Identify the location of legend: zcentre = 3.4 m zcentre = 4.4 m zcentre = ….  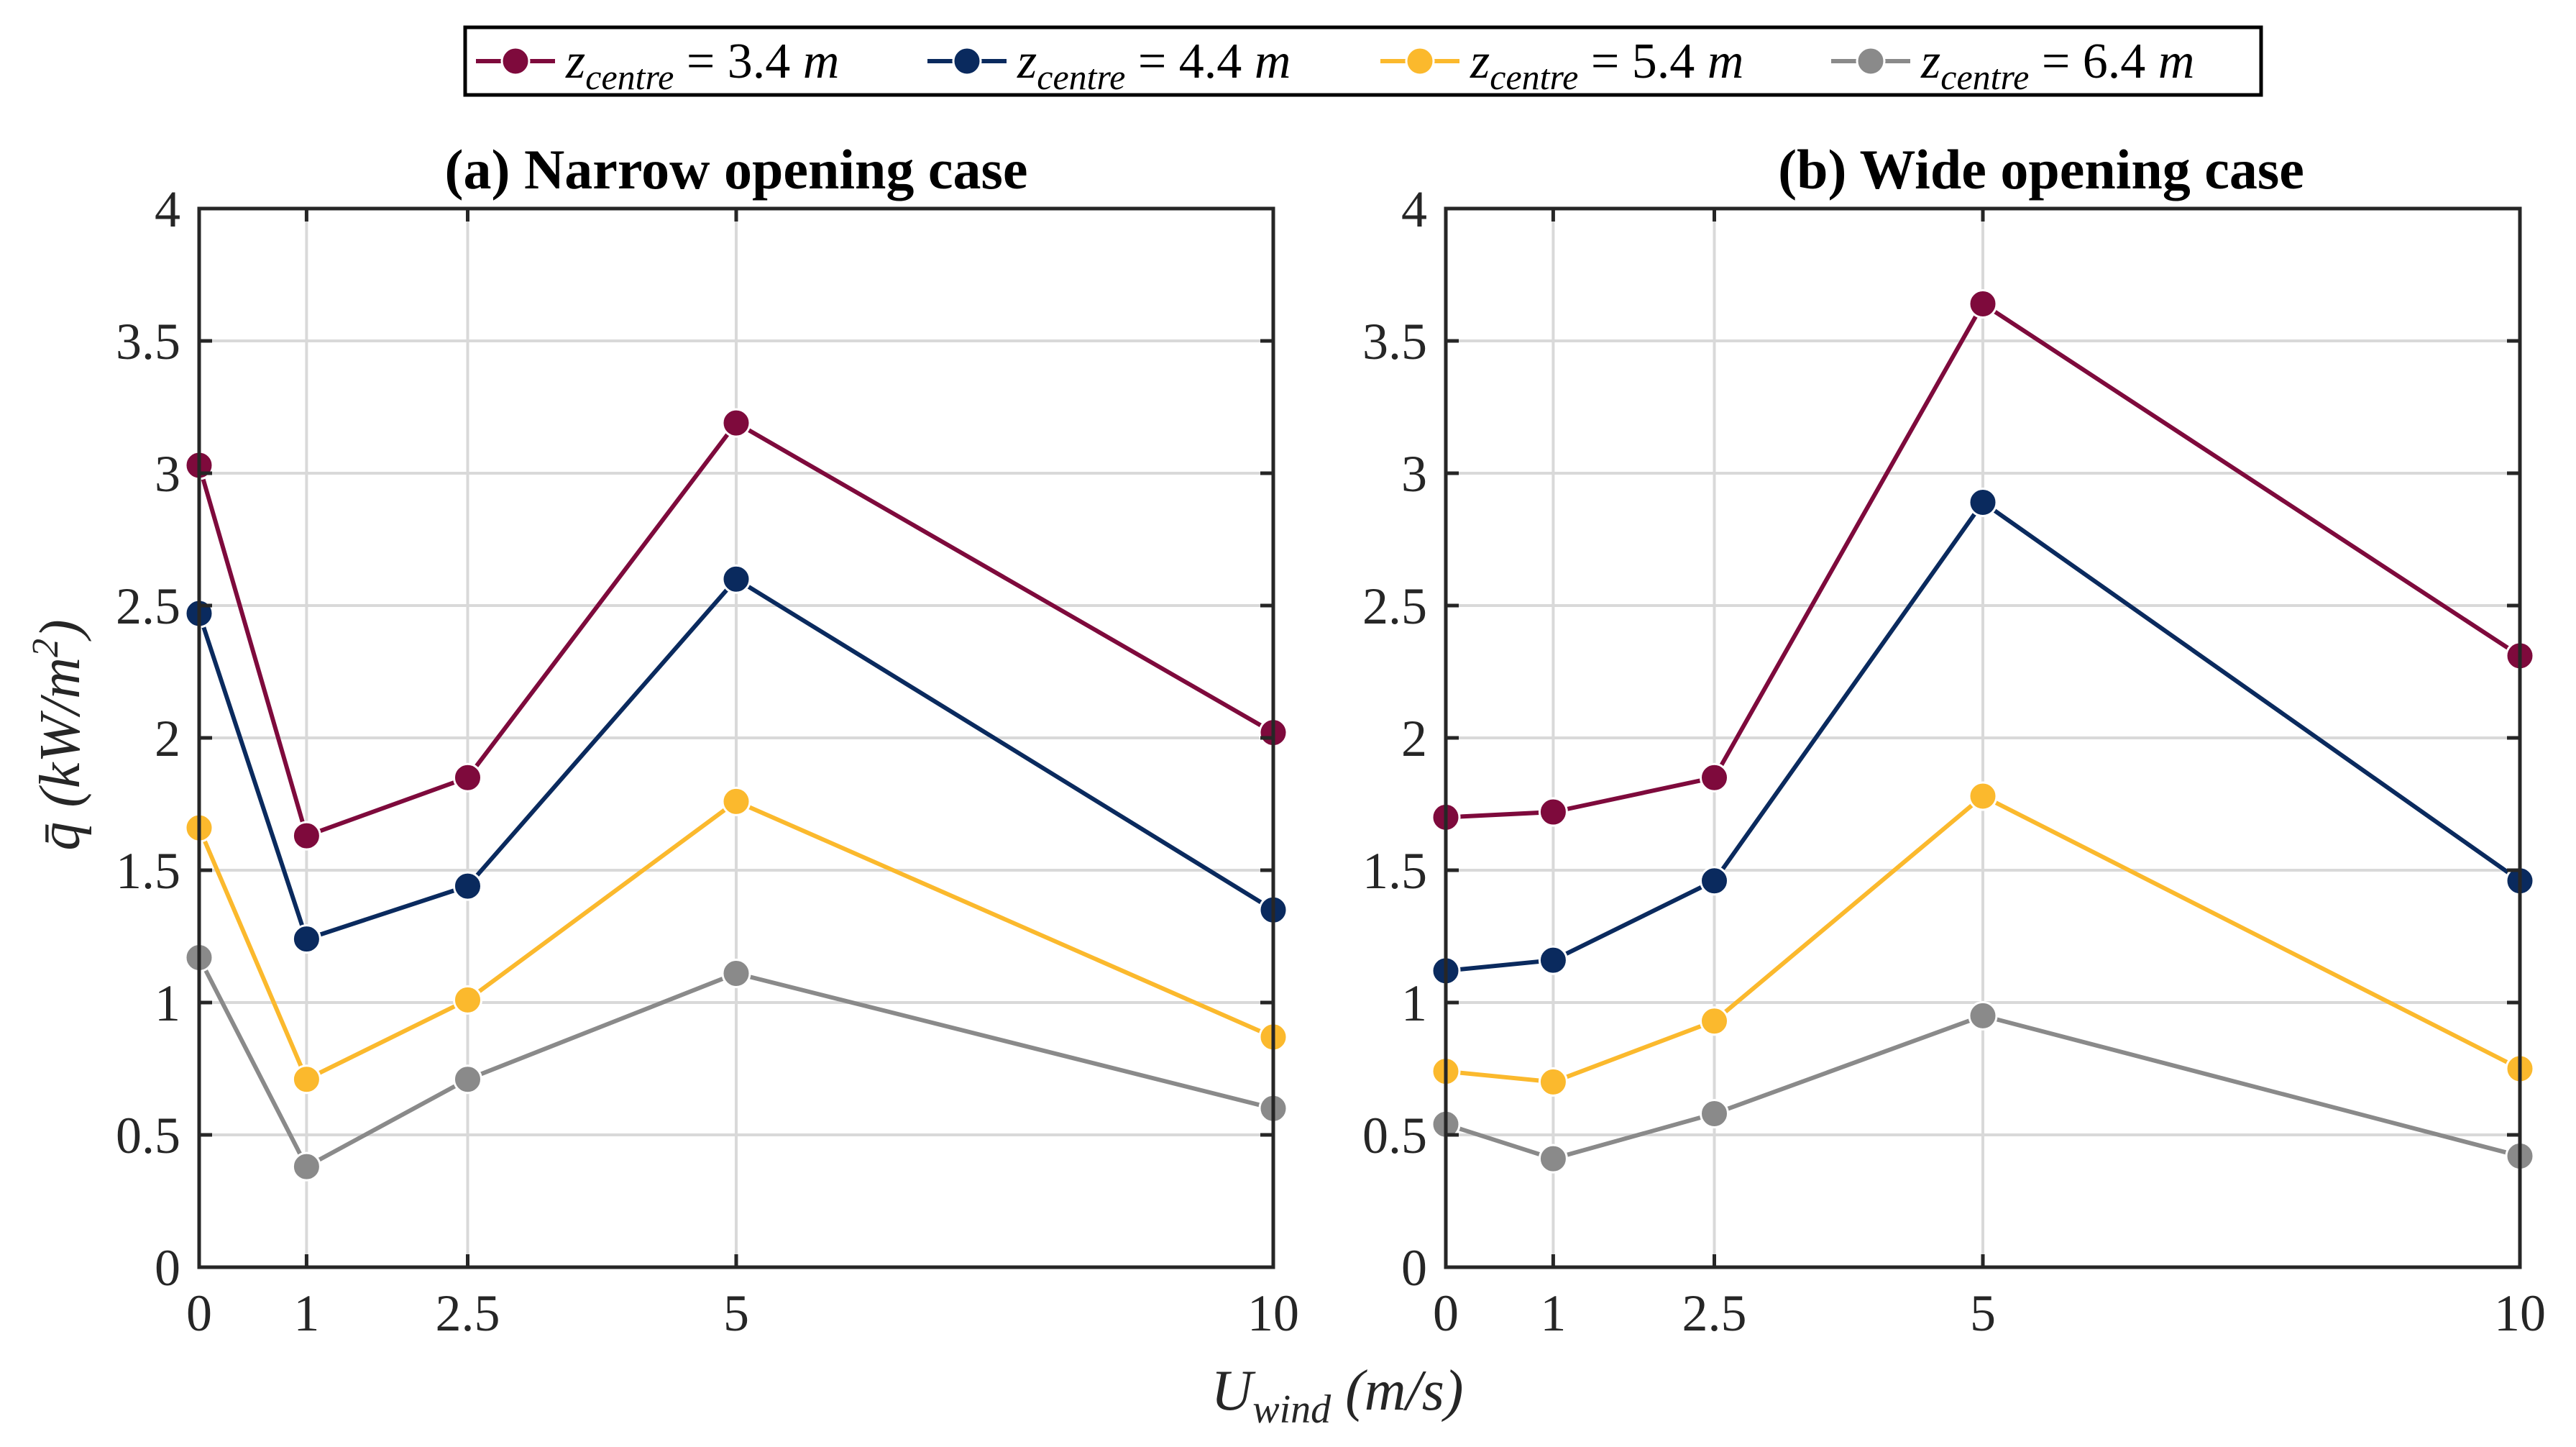
(1363, 61).